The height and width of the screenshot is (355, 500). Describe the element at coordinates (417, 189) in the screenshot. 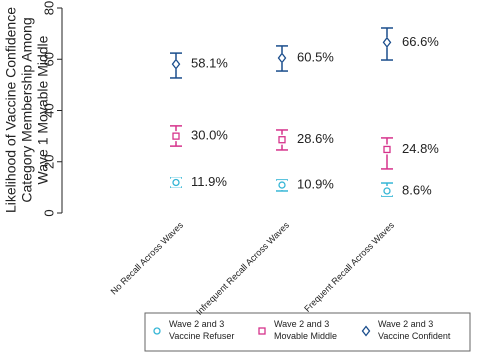

I see `data-label: 8.6%` at that location.